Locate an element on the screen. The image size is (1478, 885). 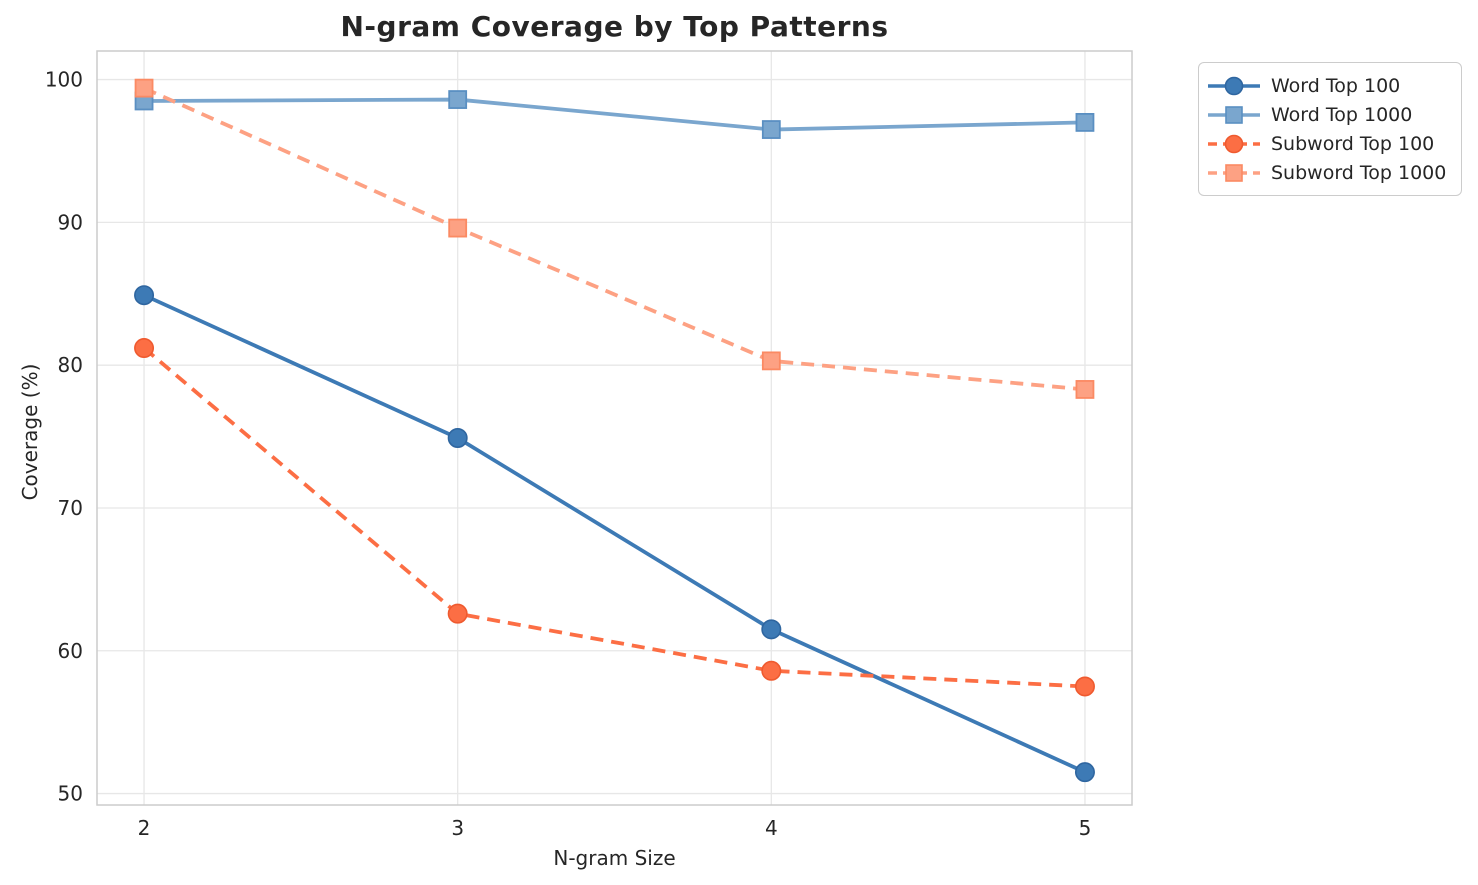
legend-item-word-top-100: Word Top 100 is located at coordinates (1328, 85).